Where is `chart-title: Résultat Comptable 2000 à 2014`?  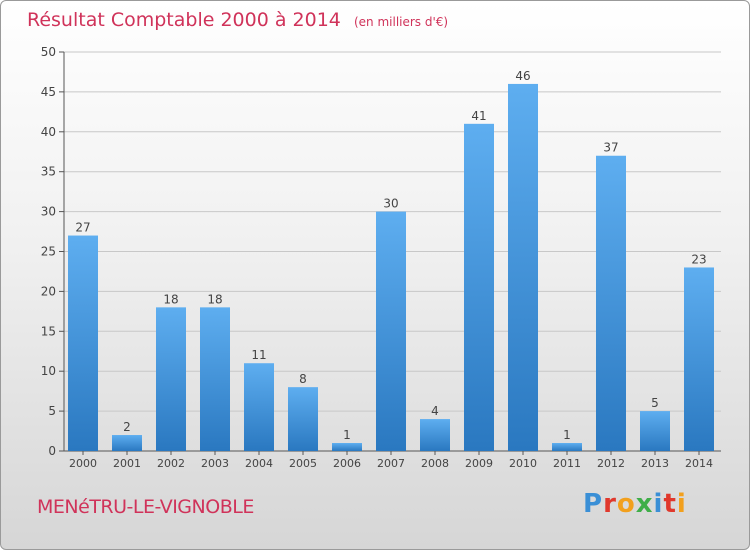
chart-title: Résultat Comptable 2000 à 2014 is located at coordinates (184, 20).